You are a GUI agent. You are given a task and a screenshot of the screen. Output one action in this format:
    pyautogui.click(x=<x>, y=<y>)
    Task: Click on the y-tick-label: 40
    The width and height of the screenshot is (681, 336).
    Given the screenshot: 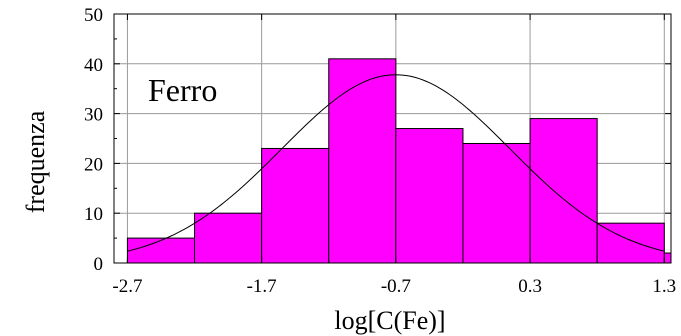 What is the action you would take?
    pyautogui.click(x=93, y=65)
    